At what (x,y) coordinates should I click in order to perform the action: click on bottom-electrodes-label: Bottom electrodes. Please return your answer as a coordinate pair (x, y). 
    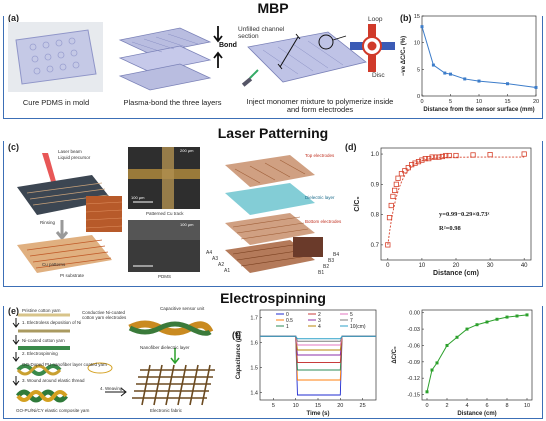
    Looking at the image, I should click on (323, 221).